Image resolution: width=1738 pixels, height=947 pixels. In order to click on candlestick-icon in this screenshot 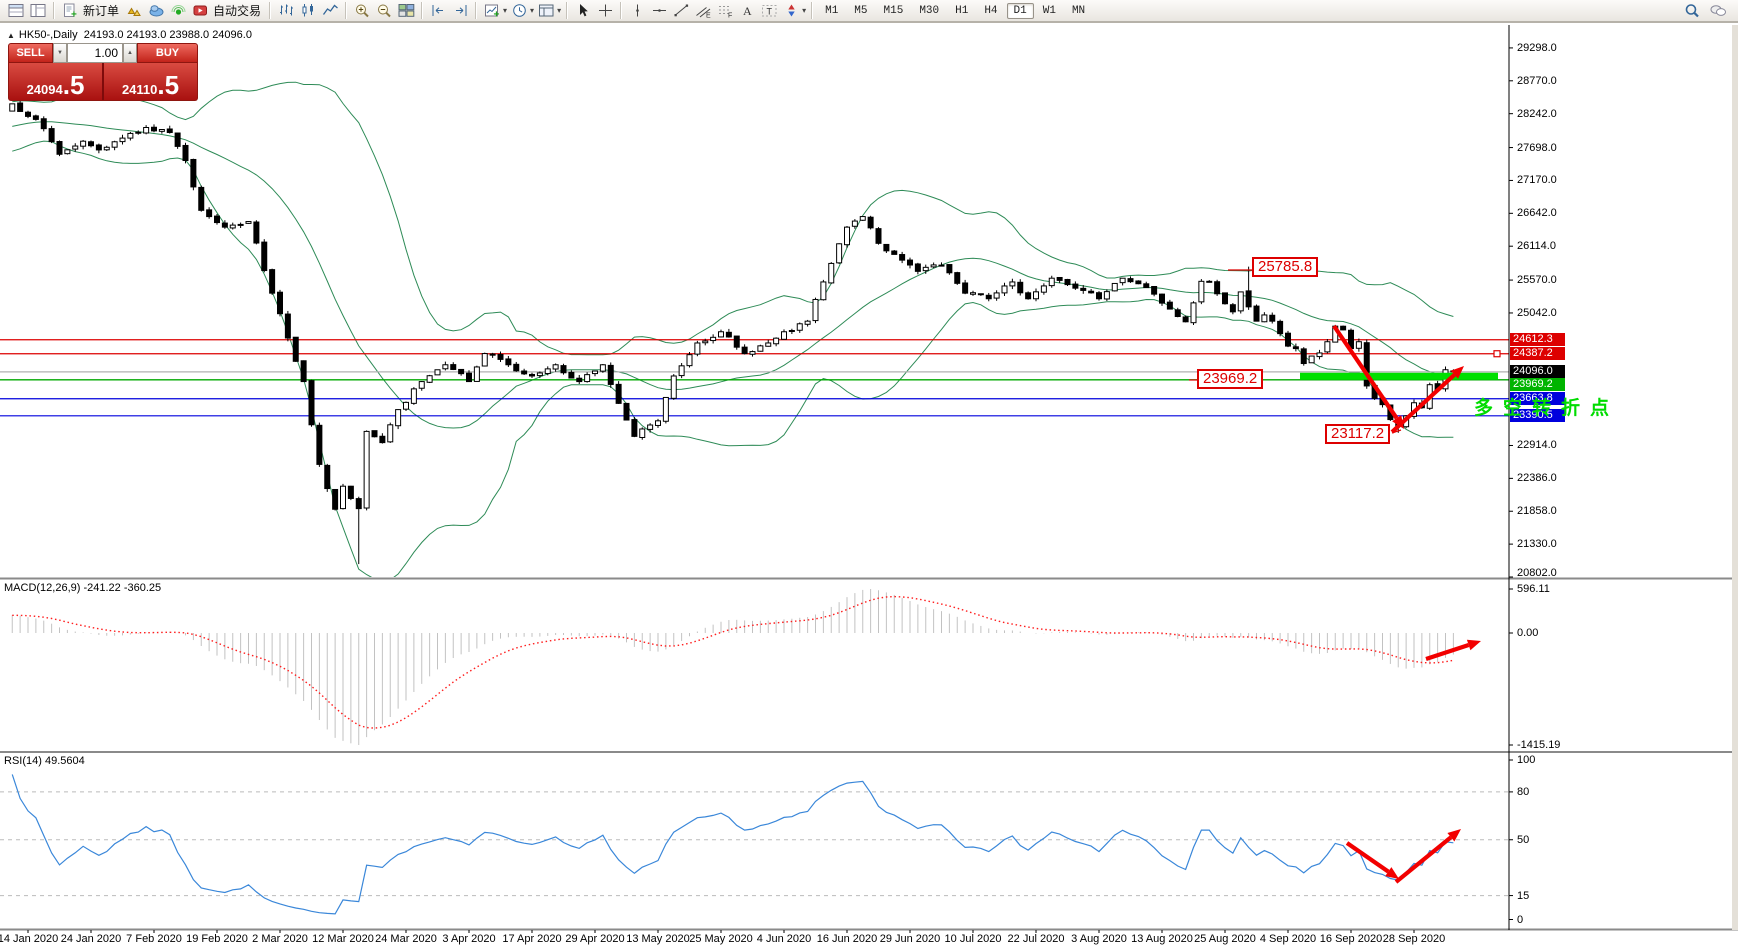, I will do `click(308, 11)`.